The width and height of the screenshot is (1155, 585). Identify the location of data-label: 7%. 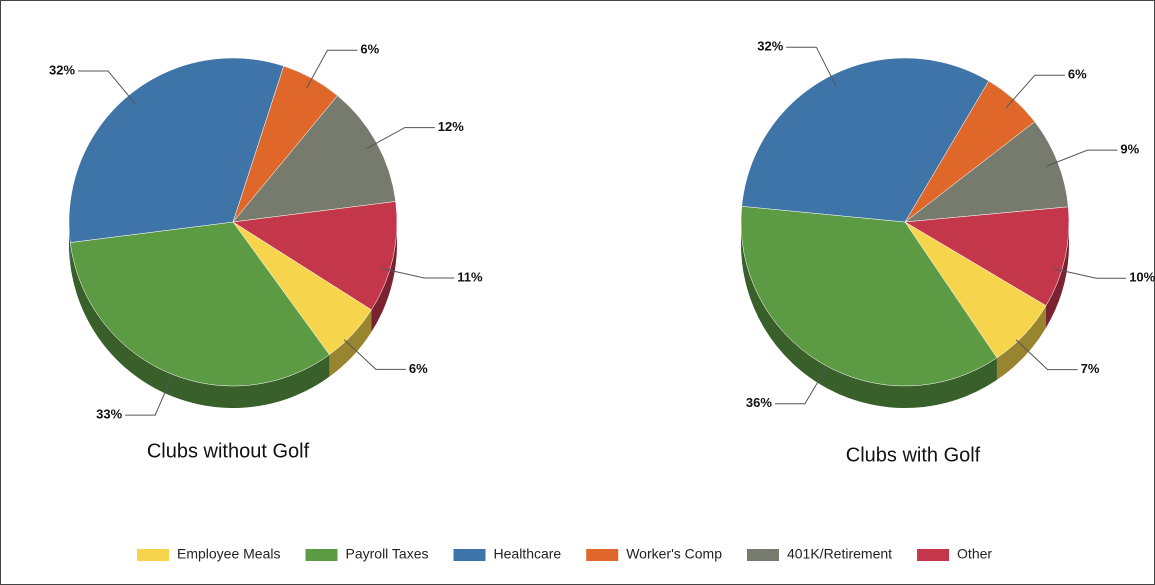
(1090, 368).